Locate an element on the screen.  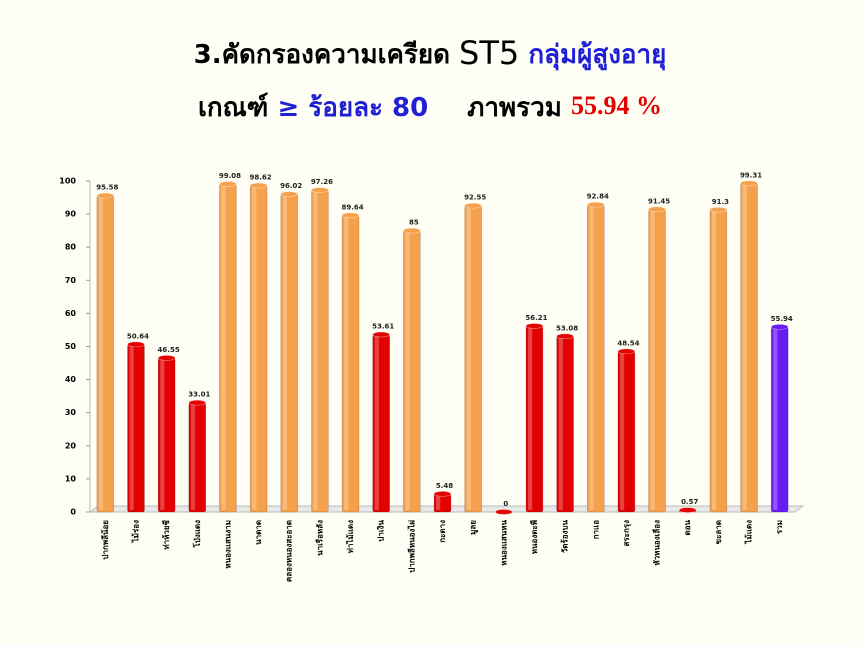
value-label: 0 is located at coordinates (505, 504).